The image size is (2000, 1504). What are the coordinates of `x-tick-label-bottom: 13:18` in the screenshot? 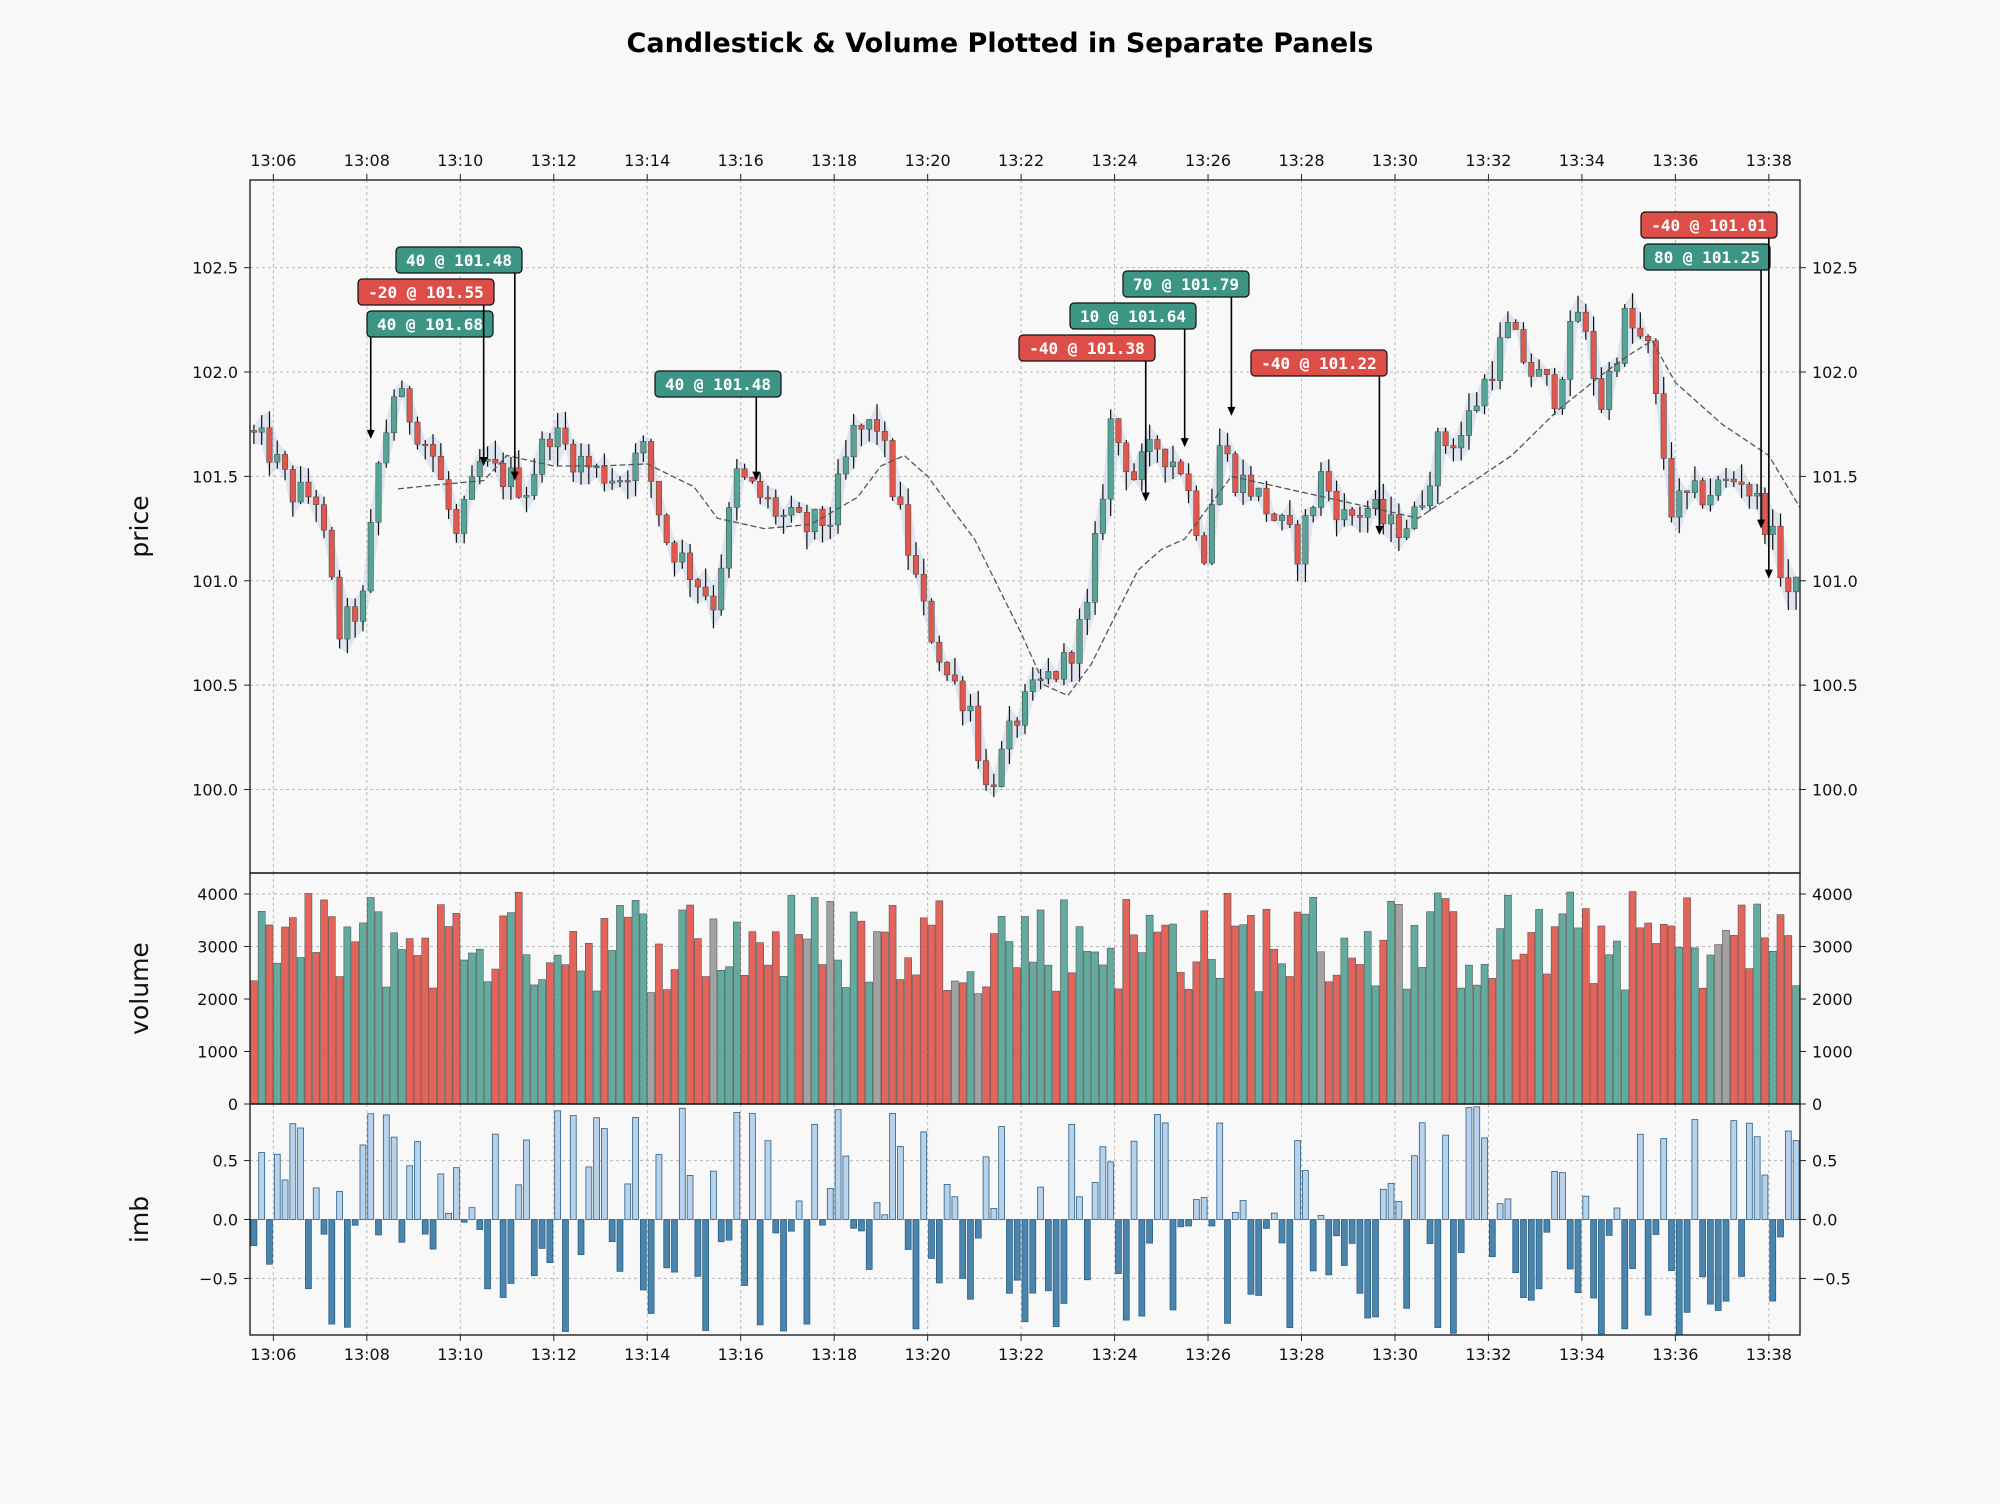 It's located at (834, 1354).